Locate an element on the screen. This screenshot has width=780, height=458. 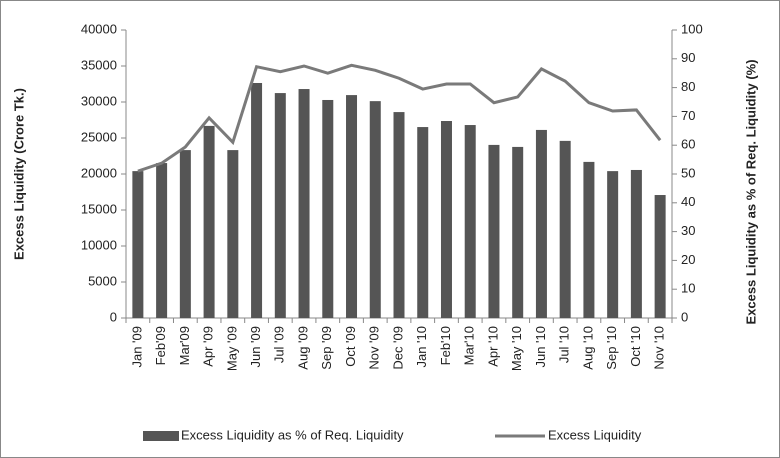
y2-tick-label: 100 is located at coordinates (692, 28).